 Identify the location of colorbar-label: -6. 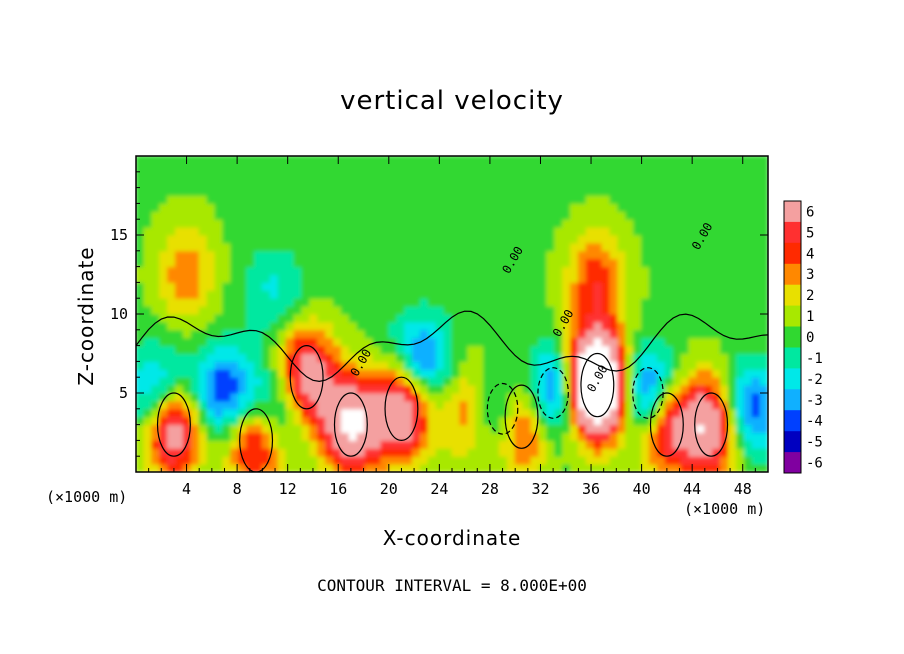
(814, 464).